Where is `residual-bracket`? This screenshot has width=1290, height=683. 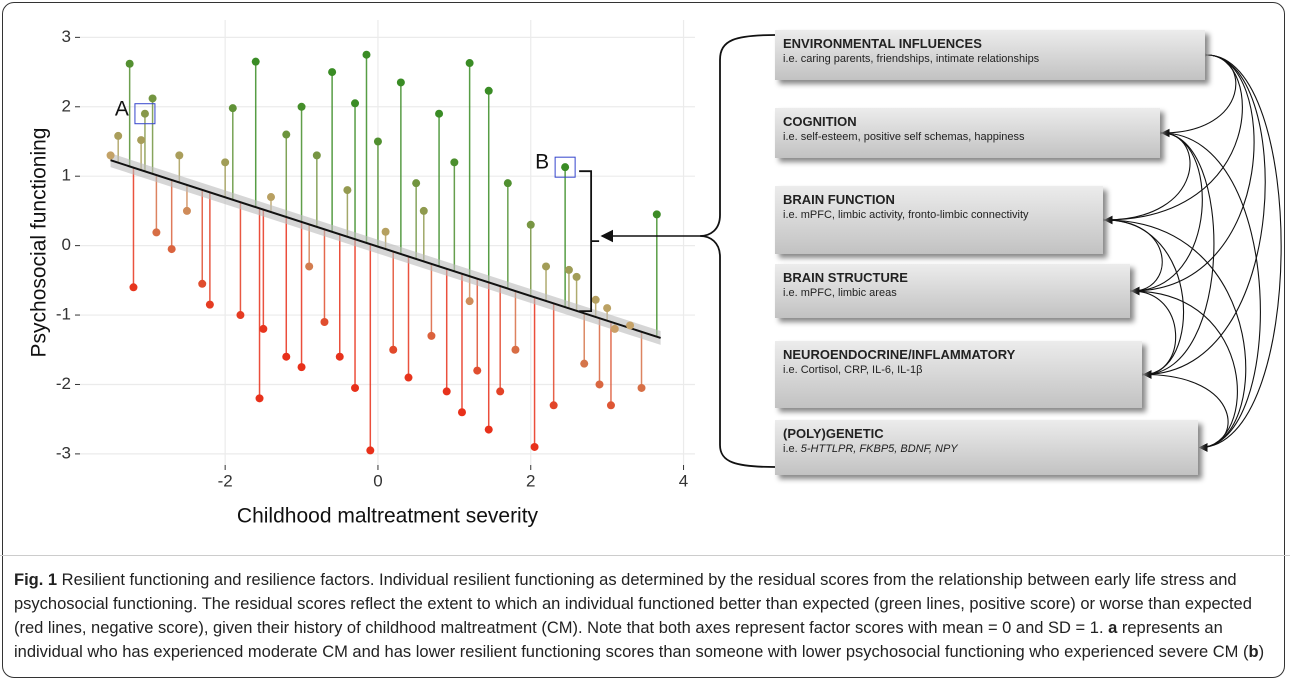
residual-bracket is located at coordinates (589, 241).